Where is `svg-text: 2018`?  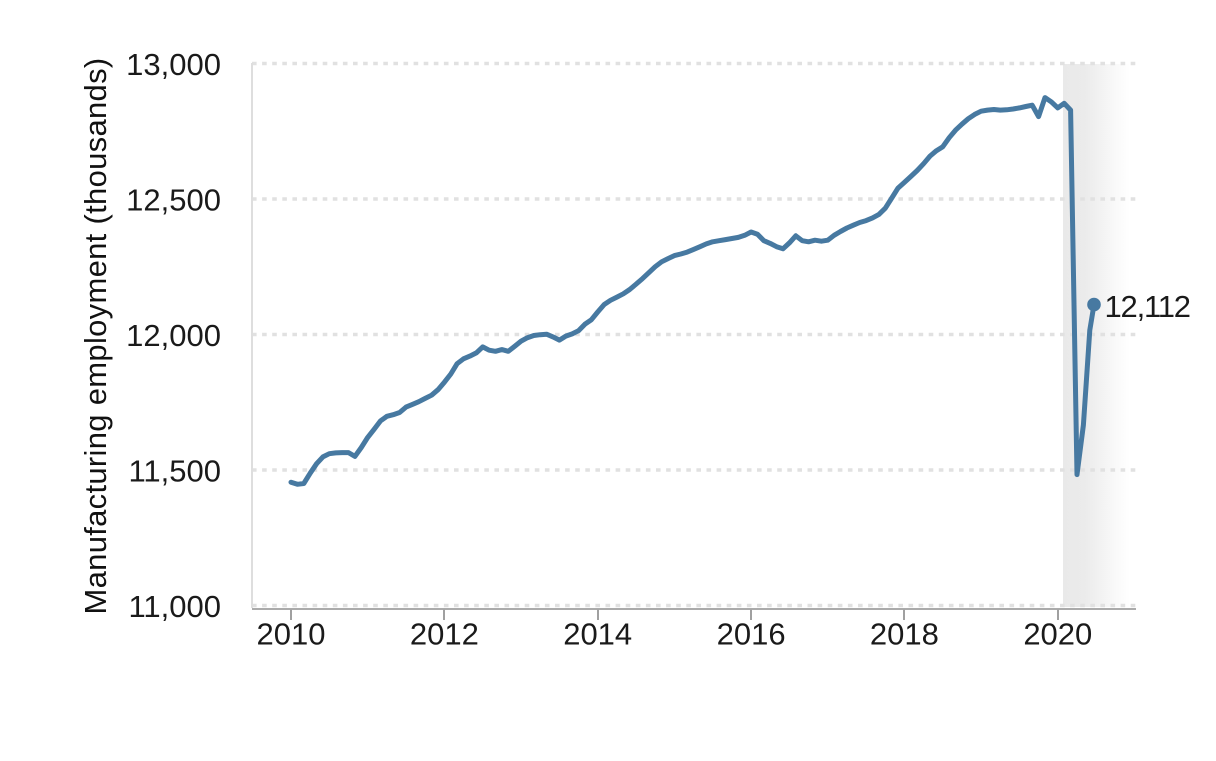 svg-text: 2018 is located at coordinates (904, 634).